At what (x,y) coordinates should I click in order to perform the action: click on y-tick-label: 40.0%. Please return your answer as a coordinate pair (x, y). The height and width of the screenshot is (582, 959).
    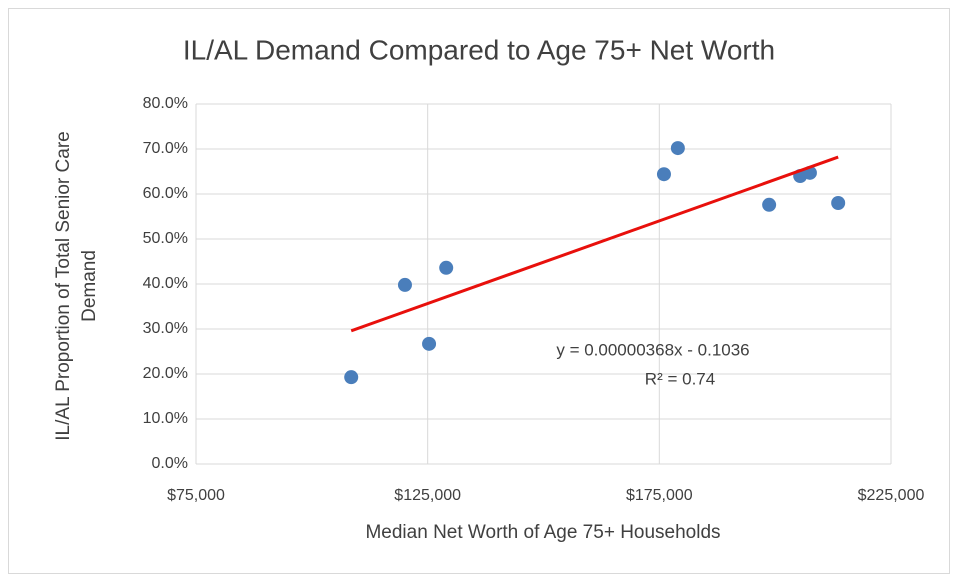
    Looking at the image, I should click on (165, 283).